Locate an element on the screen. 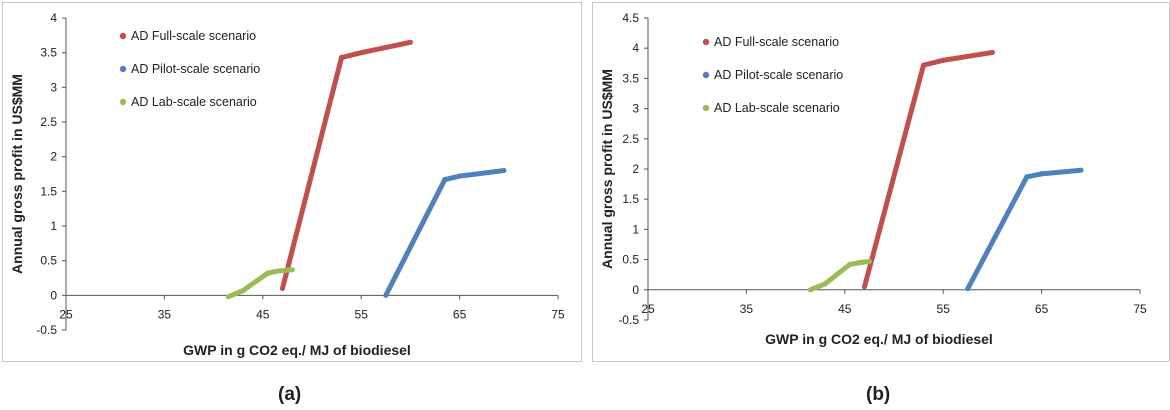 This screenshot has width=1170, height=410. y-tick-label: 4.5 is located at coordinates (630, 18).